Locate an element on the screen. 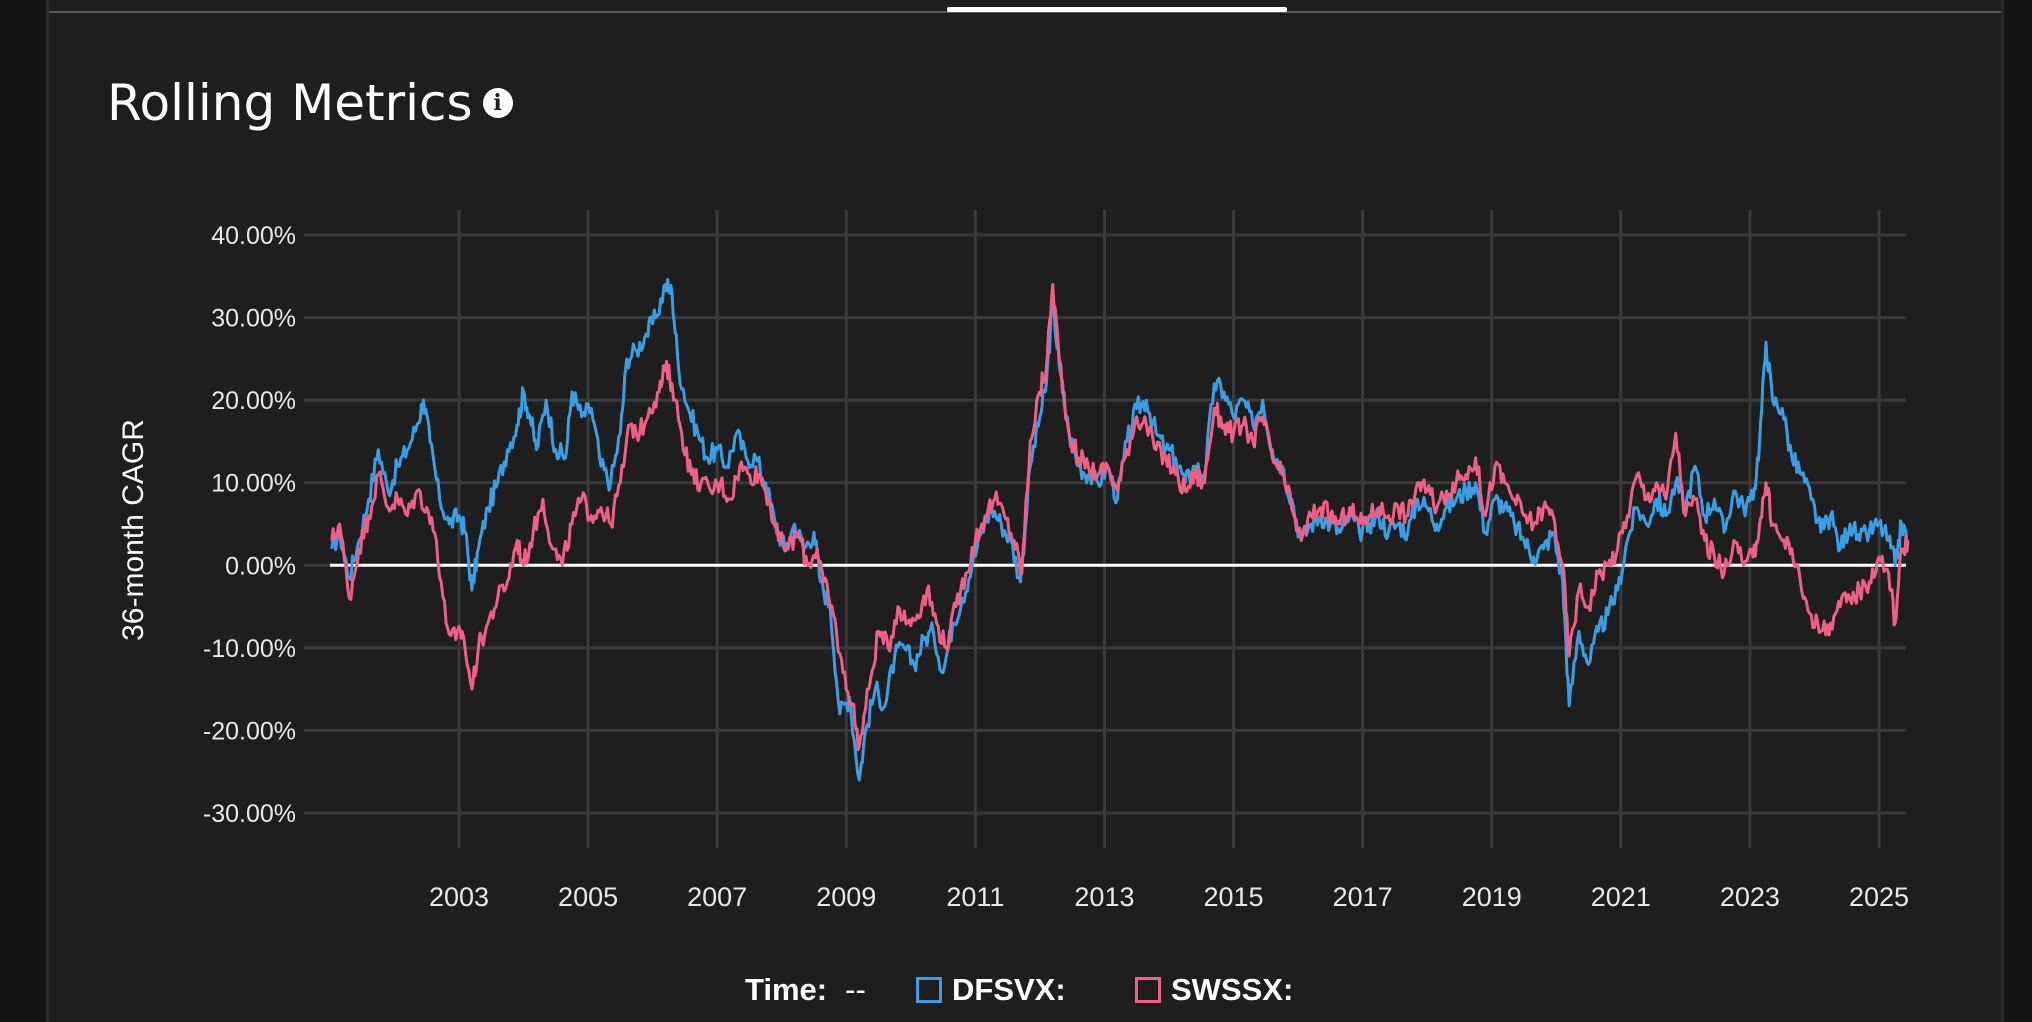 This screenshot has height=1022, width=2032. x-tick-label: 2017 is located at coordinates (1363, 897).